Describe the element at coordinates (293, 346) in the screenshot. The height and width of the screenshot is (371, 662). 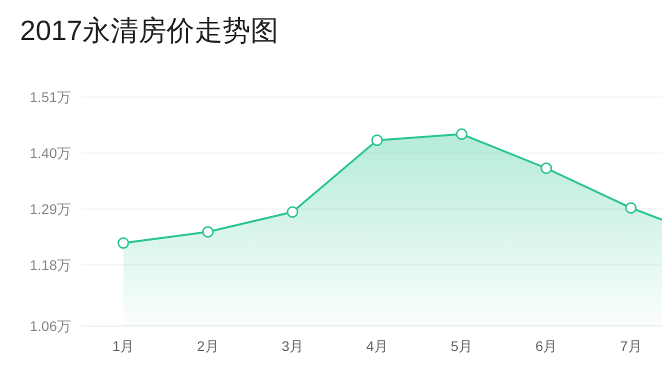
I see `x-tick-label: 3月` at that location.